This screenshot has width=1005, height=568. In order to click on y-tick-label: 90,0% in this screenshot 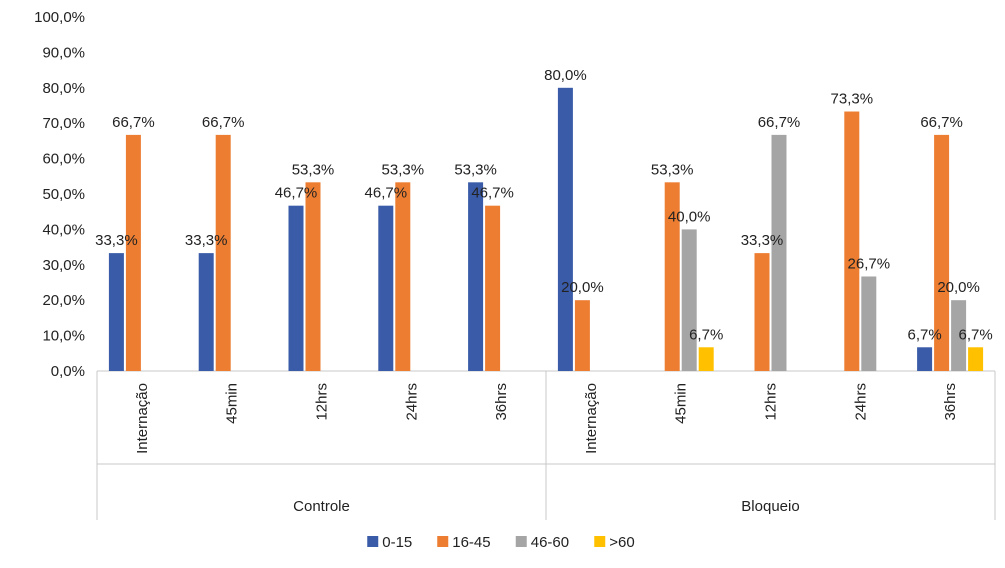, I will do `click(63, 52)`.